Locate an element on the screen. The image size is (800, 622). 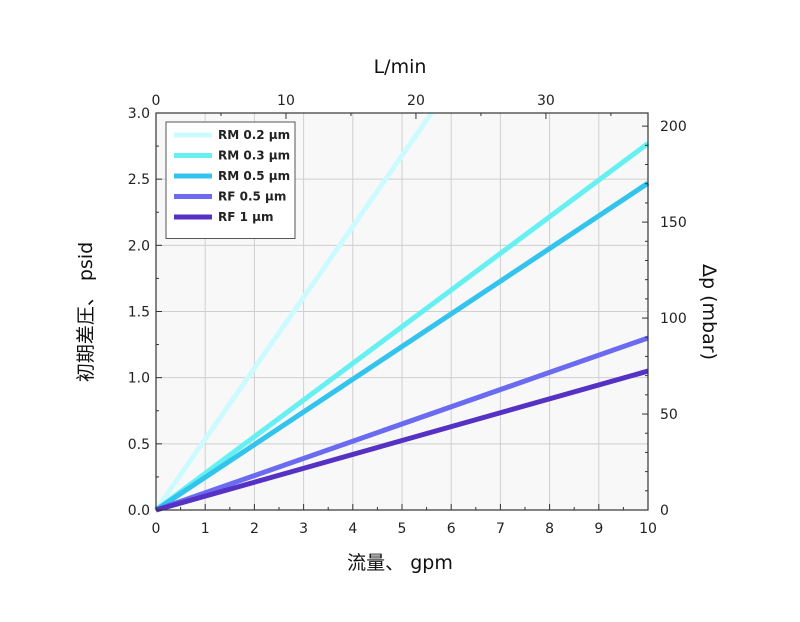
series-line is located at coordinates (402, 440).